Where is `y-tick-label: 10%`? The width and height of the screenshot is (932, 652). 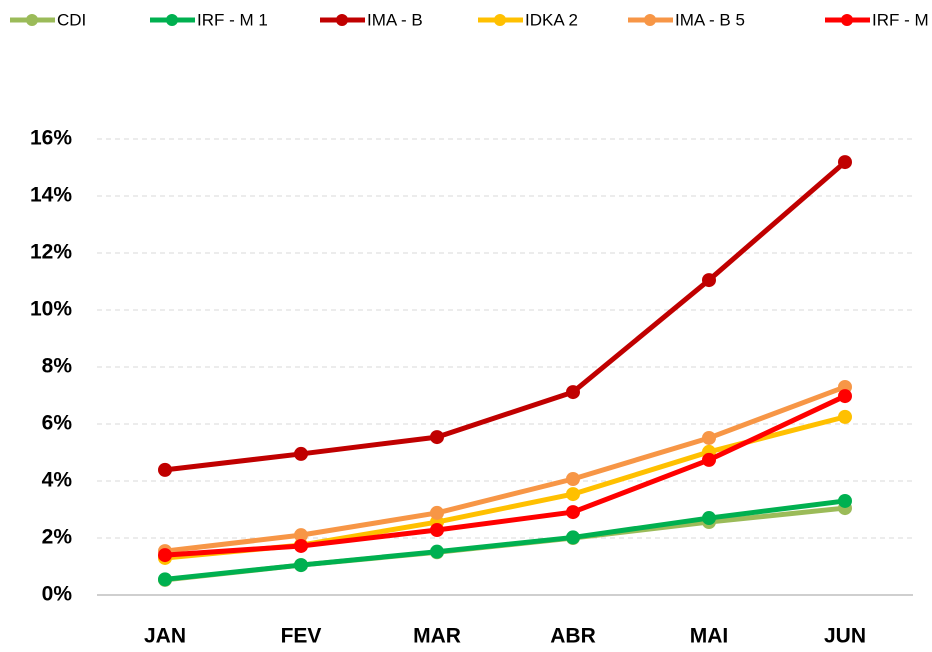 y-tick-label: 10% is located at coordinates (51, 309).